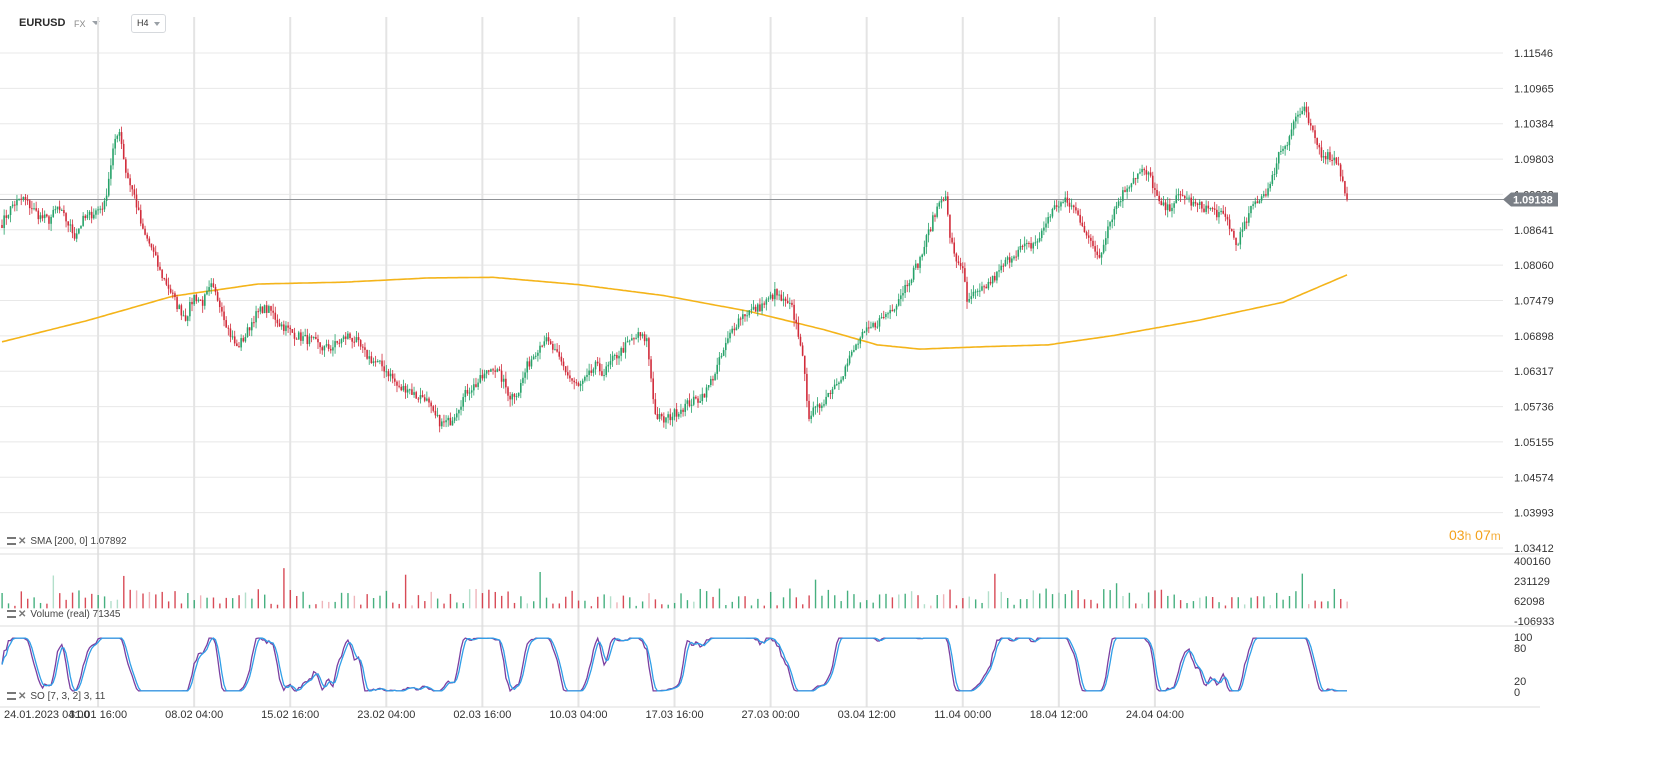 This screenshot has height=770, width=1656. What do you see at coordinates (1534, 478) in the screenshot?
I see `price-tick-label: 1.04574` at bounding box center [1534, 478].